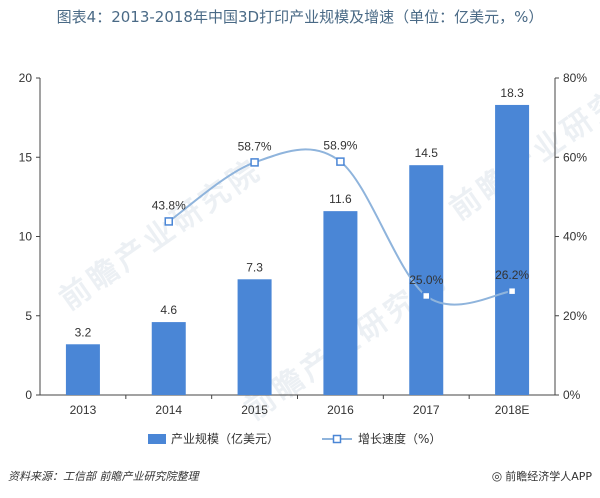  Describe the element at coordinates (575, 237) in the screenshot. I see `y-tick-label-right: 40%` at that location.